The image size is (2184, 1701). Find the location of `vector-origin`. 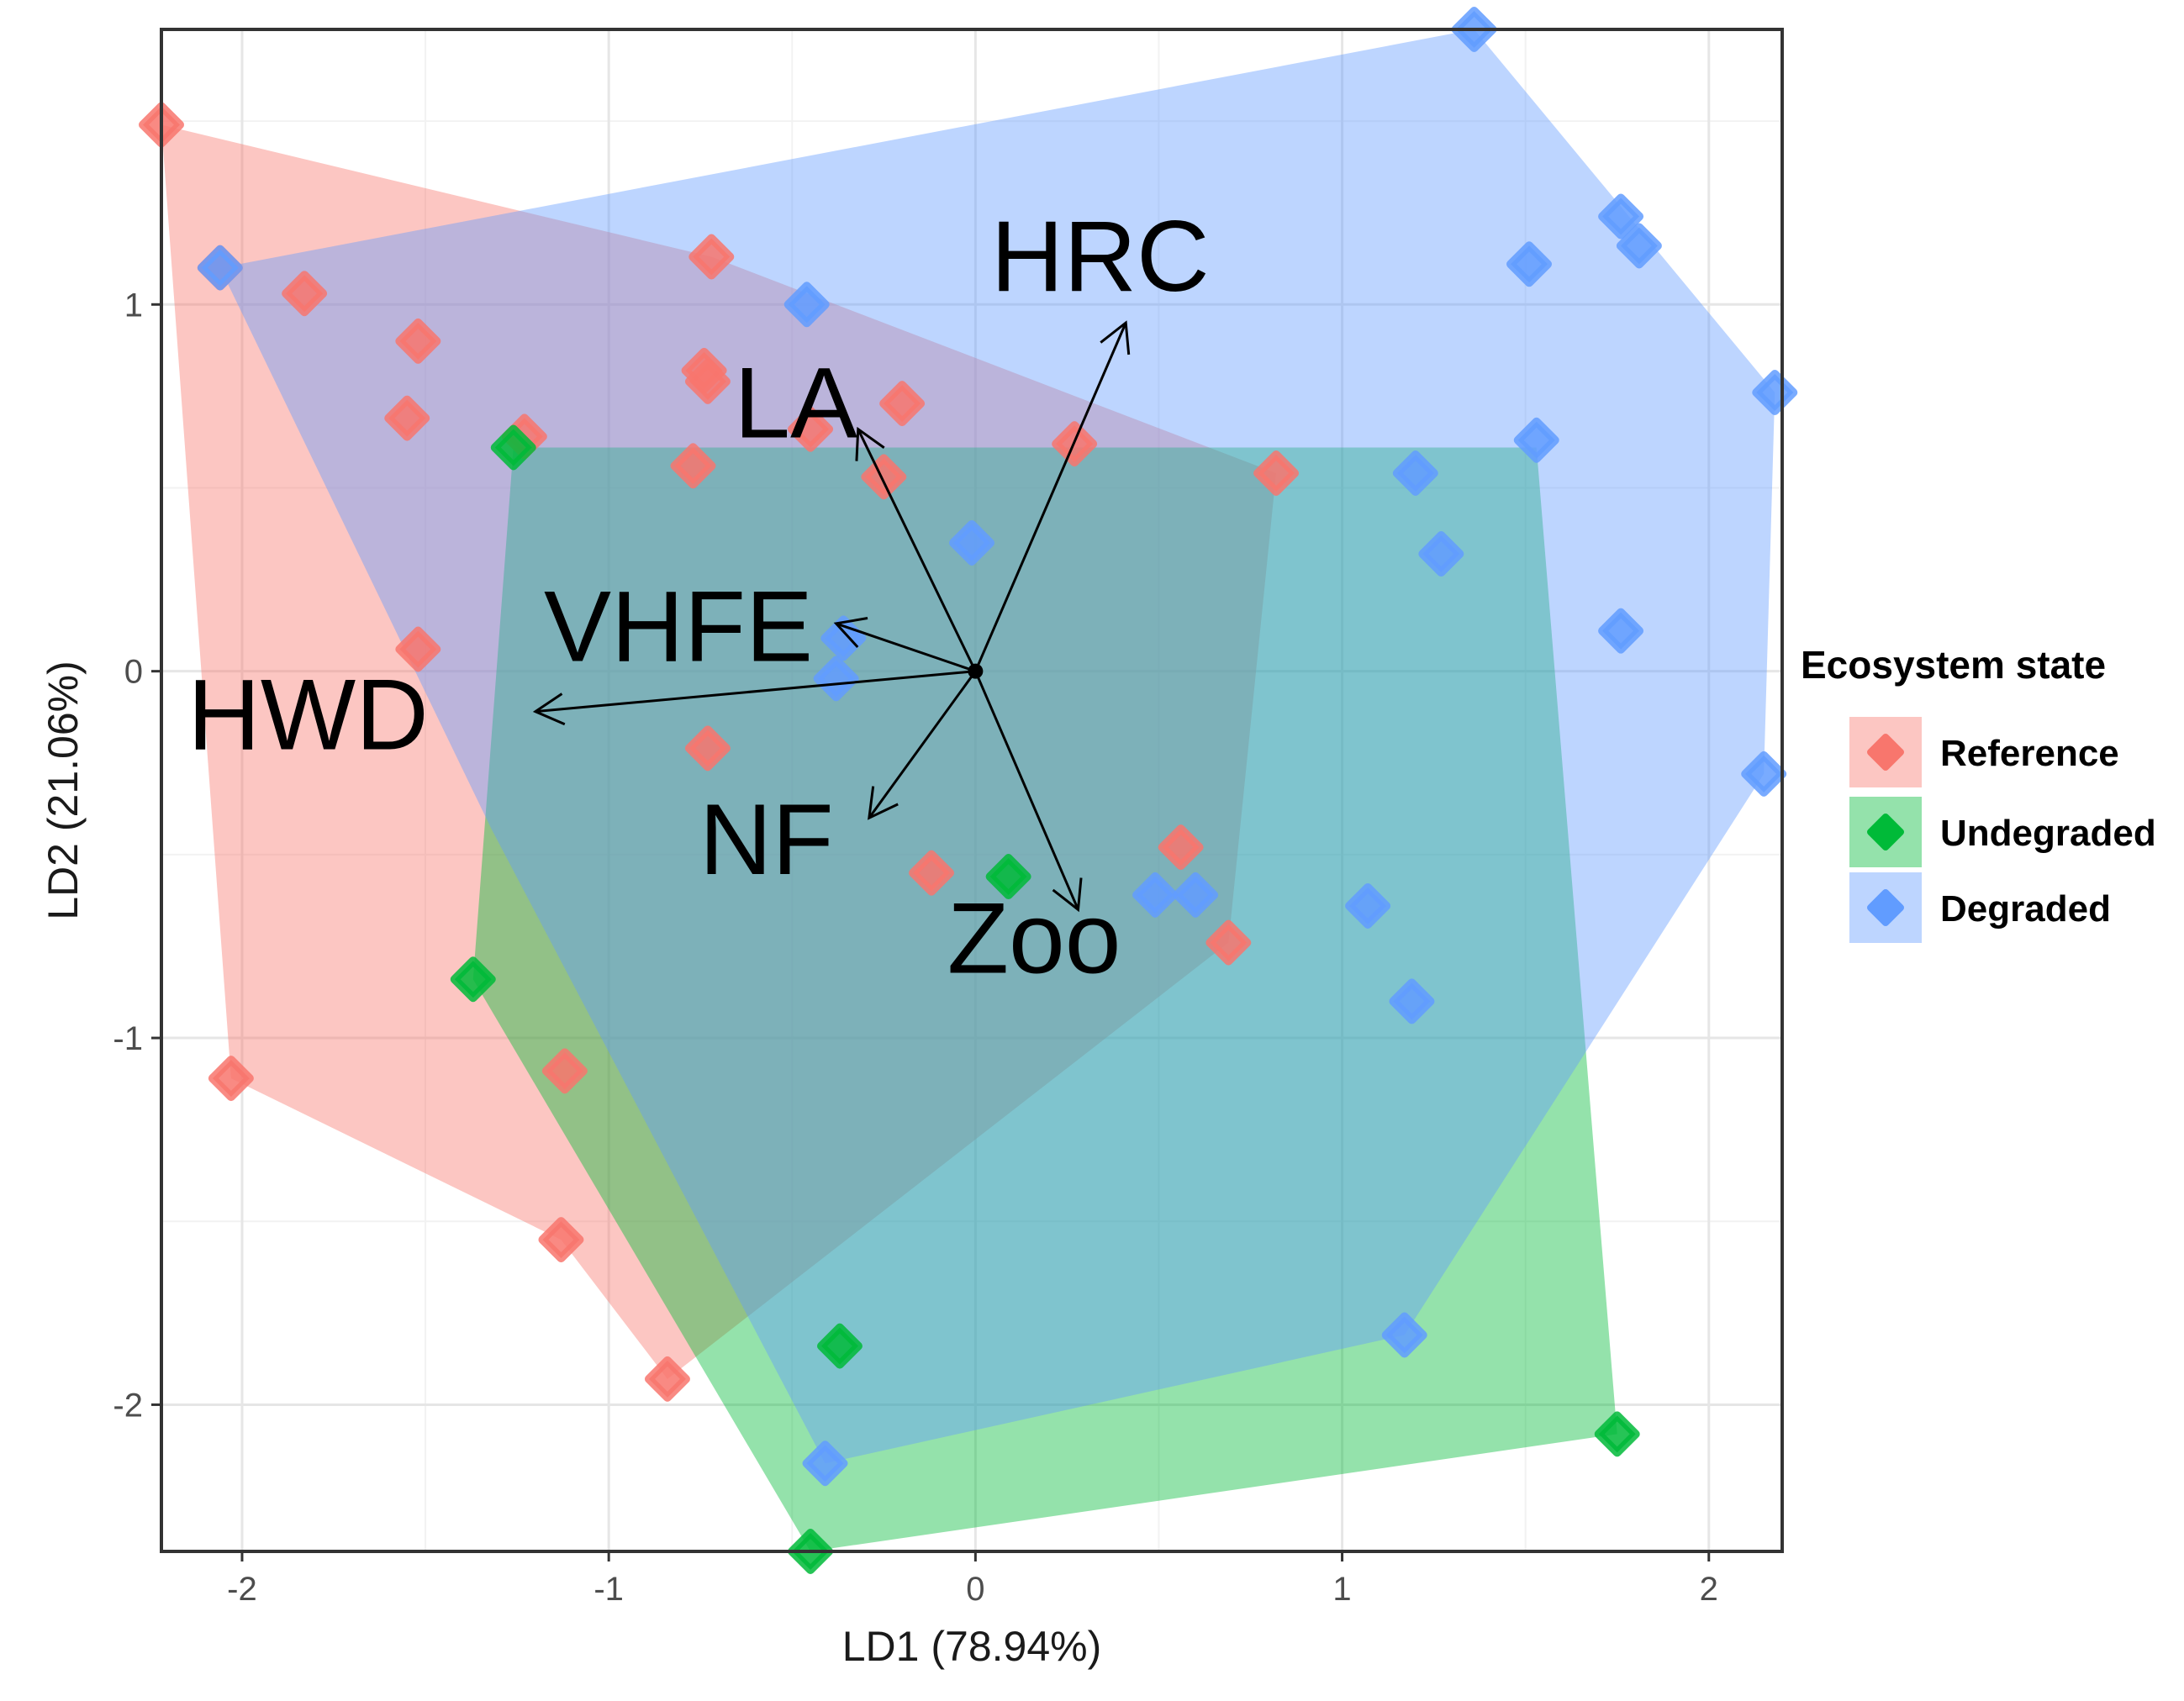

vector-origin is located at coordinates (976, 671).